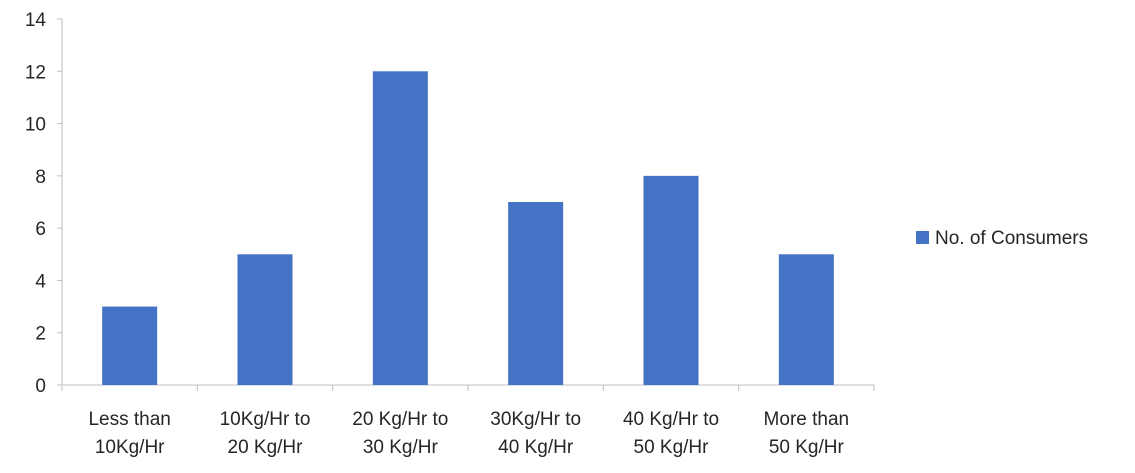 Image resolution: width=1135 pixels, height=473 pixels. Describe the element at coordinates (40, 229) in the screenshot. I see `y-tick-label: 6` at that location.